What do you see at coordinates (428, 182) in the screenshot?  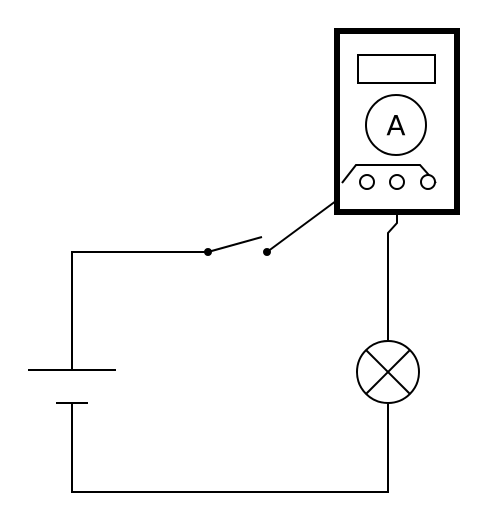 I see `ammeter-terminal-right` at bounding box center [428, 182].